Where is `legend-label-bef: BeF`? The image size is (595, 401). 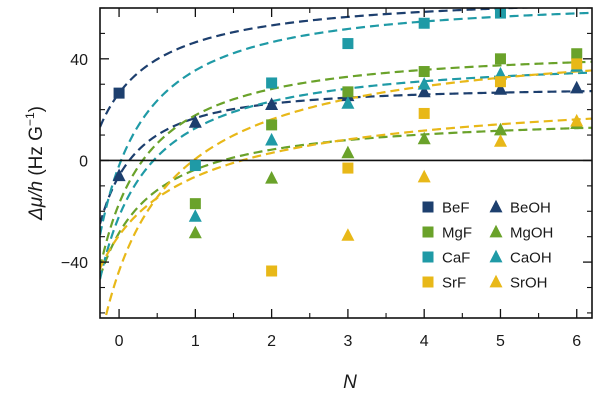
legend-label-bef: BeF is located at coordinates (456, 208).